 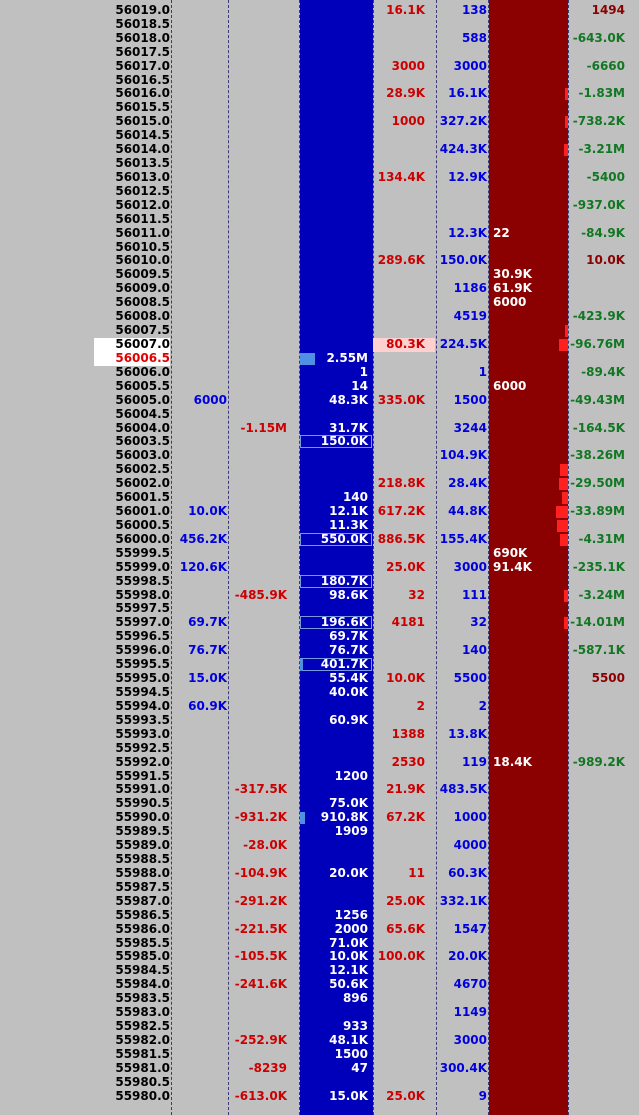 What do you see at coordinates (207, 678) in the screenshot?
I see `bid-size-cell: 15.0K` at bounding box center [207, 678].